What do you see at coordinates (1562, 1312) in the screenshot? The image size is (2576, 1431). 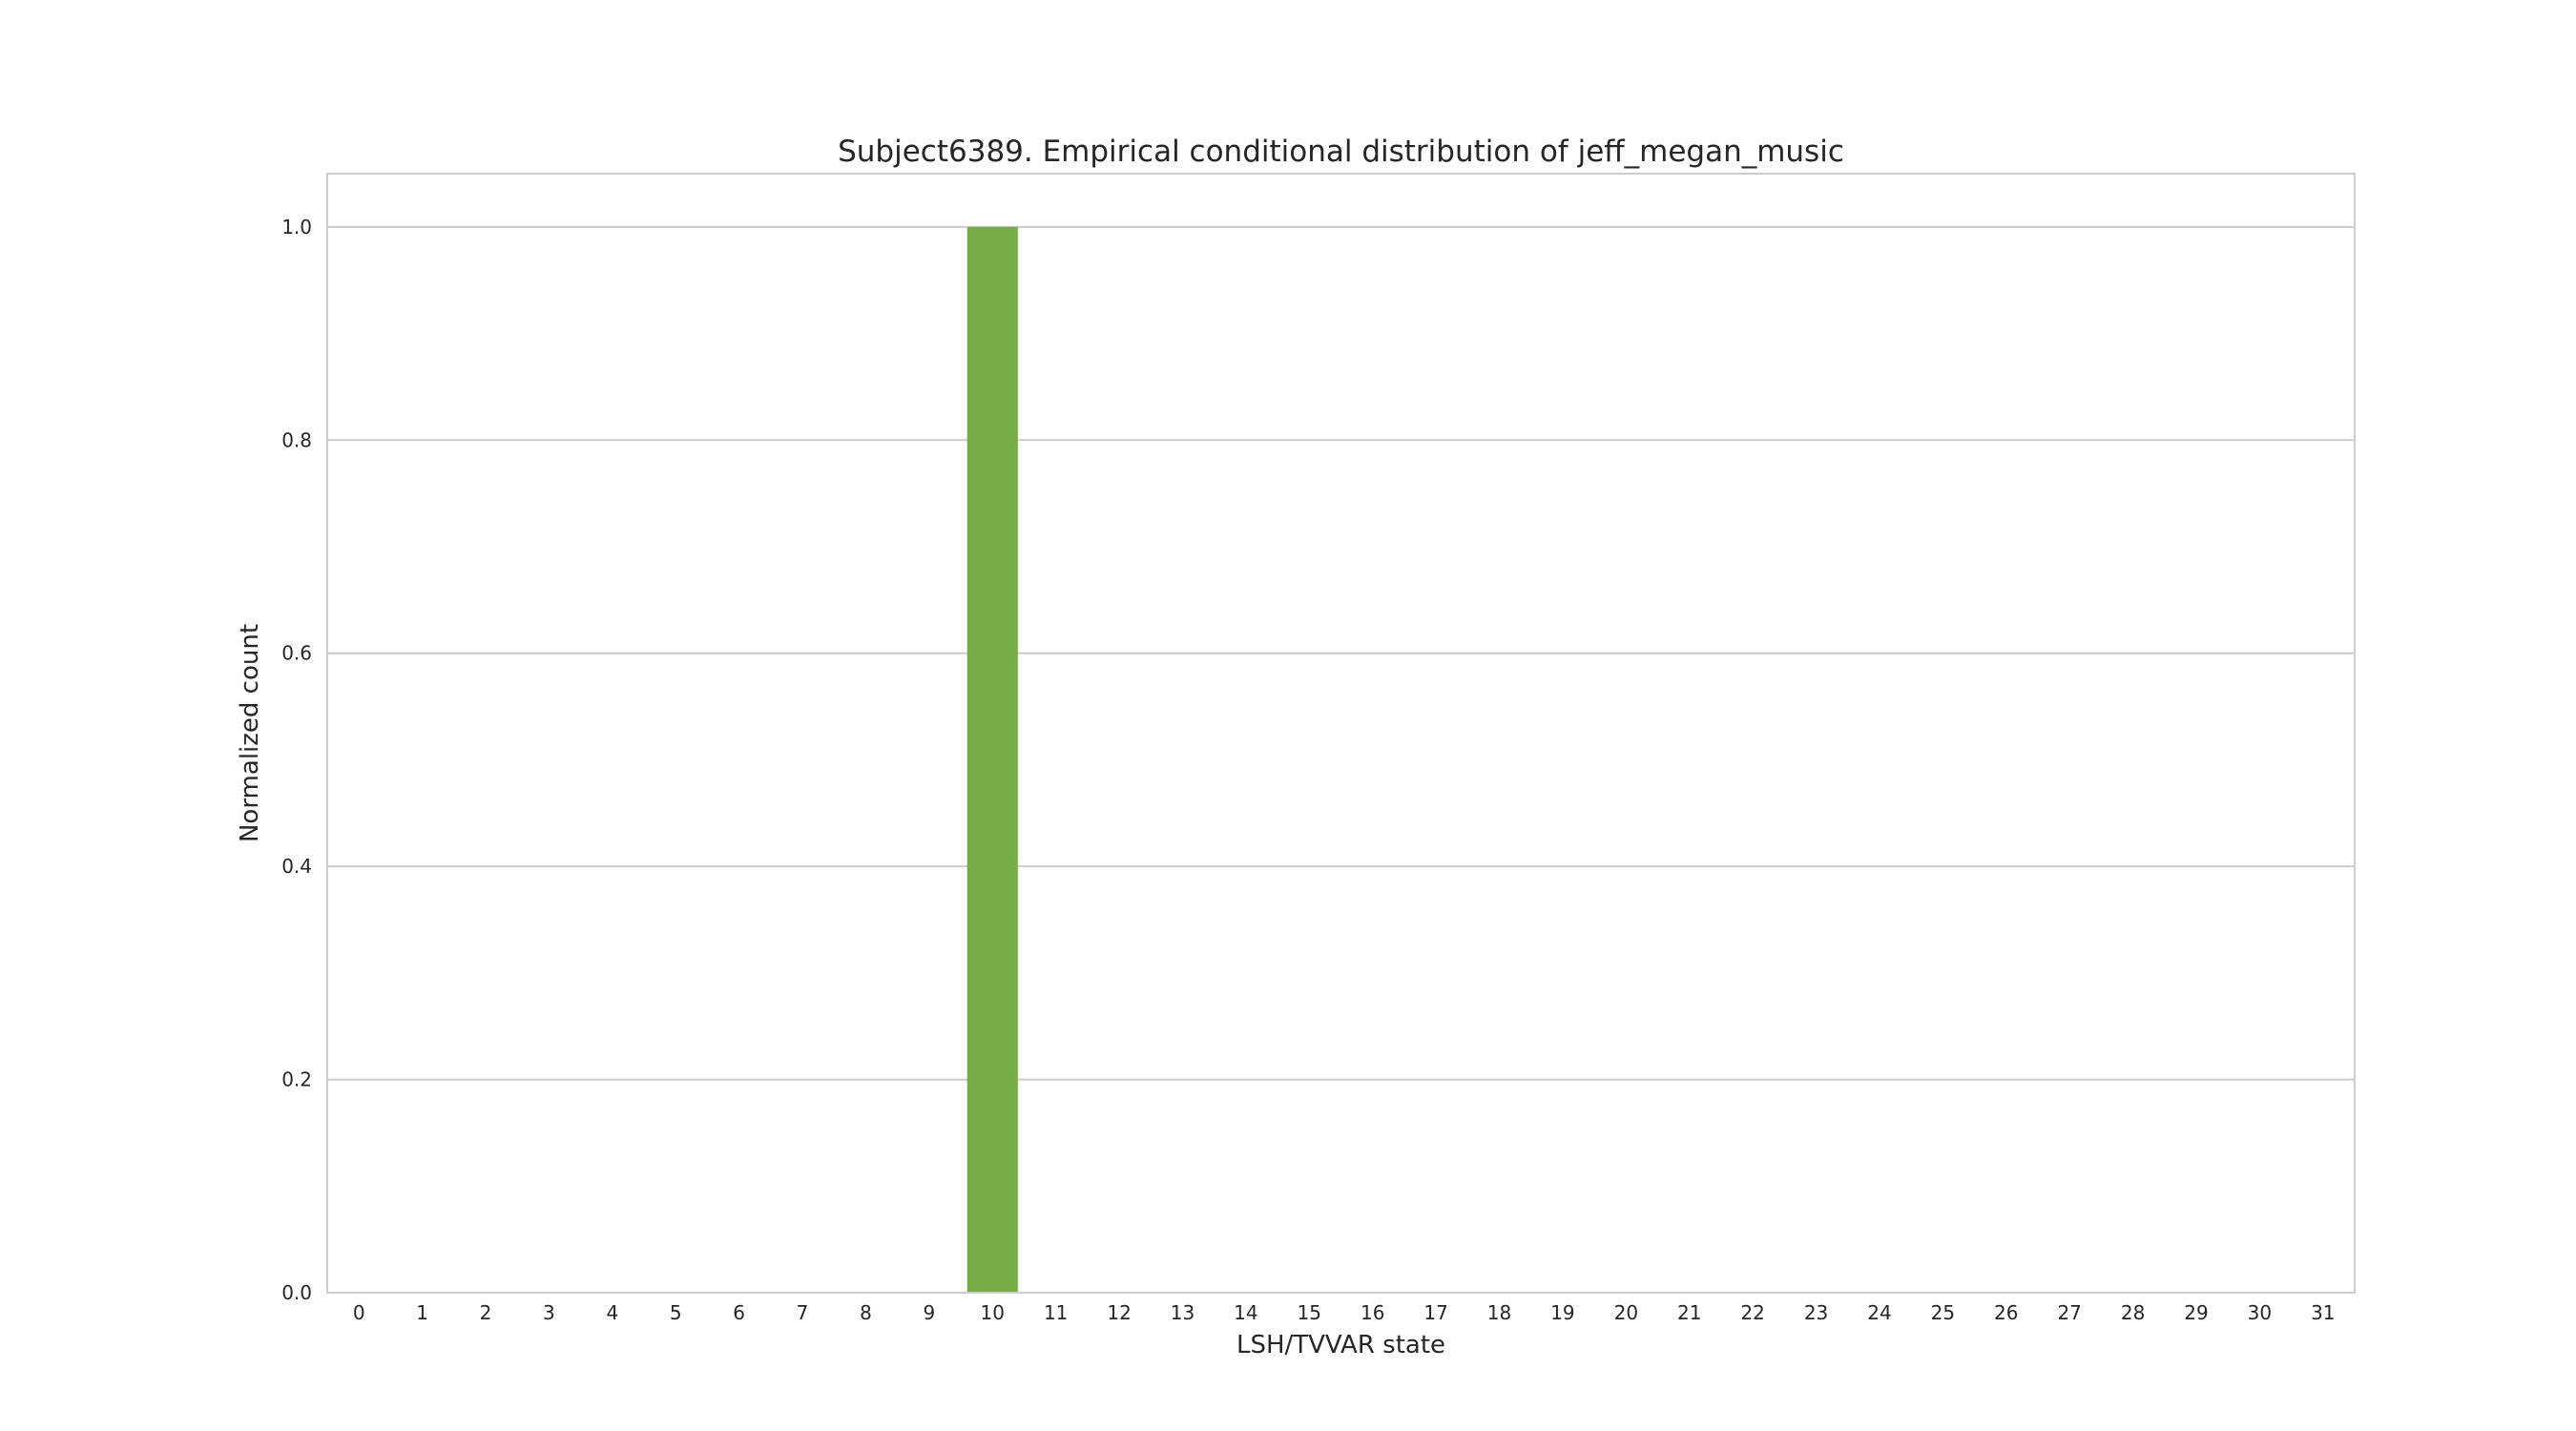 I see `x-tick-label: 19` at bounding box center [1562, 1312].